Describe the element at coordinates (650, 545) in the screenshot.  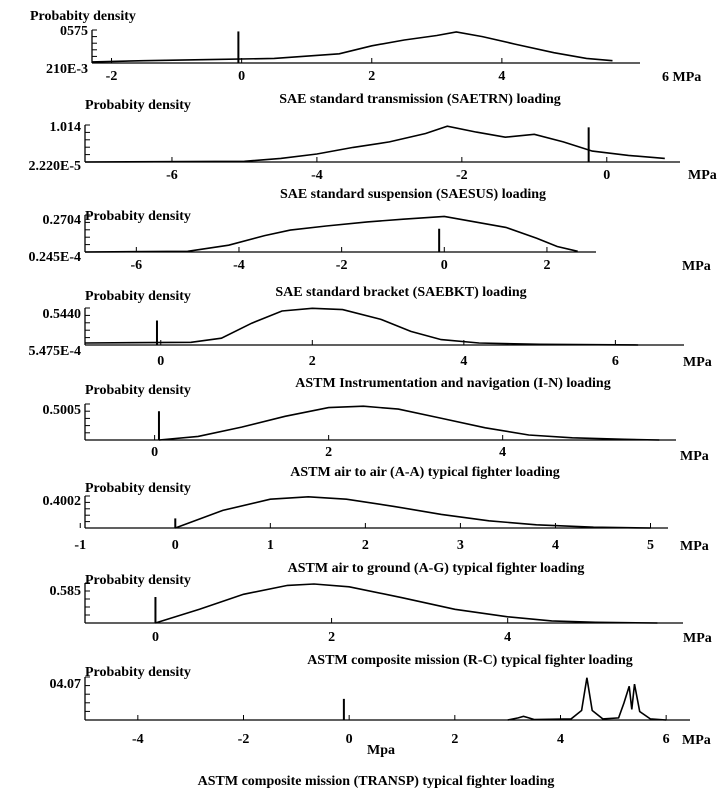
I see `x-tick-label: 5` at that location.